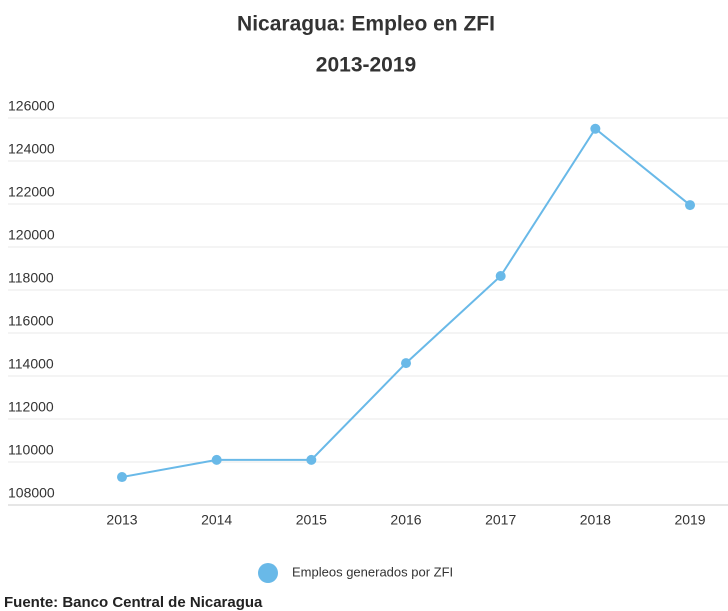 The image size is (728, 611). What do you see at coordinates (366, 24) in the screenshot?
I see `chart-title: Nicaragua: Empleo en ZFI` at bounding box center [366, 24].